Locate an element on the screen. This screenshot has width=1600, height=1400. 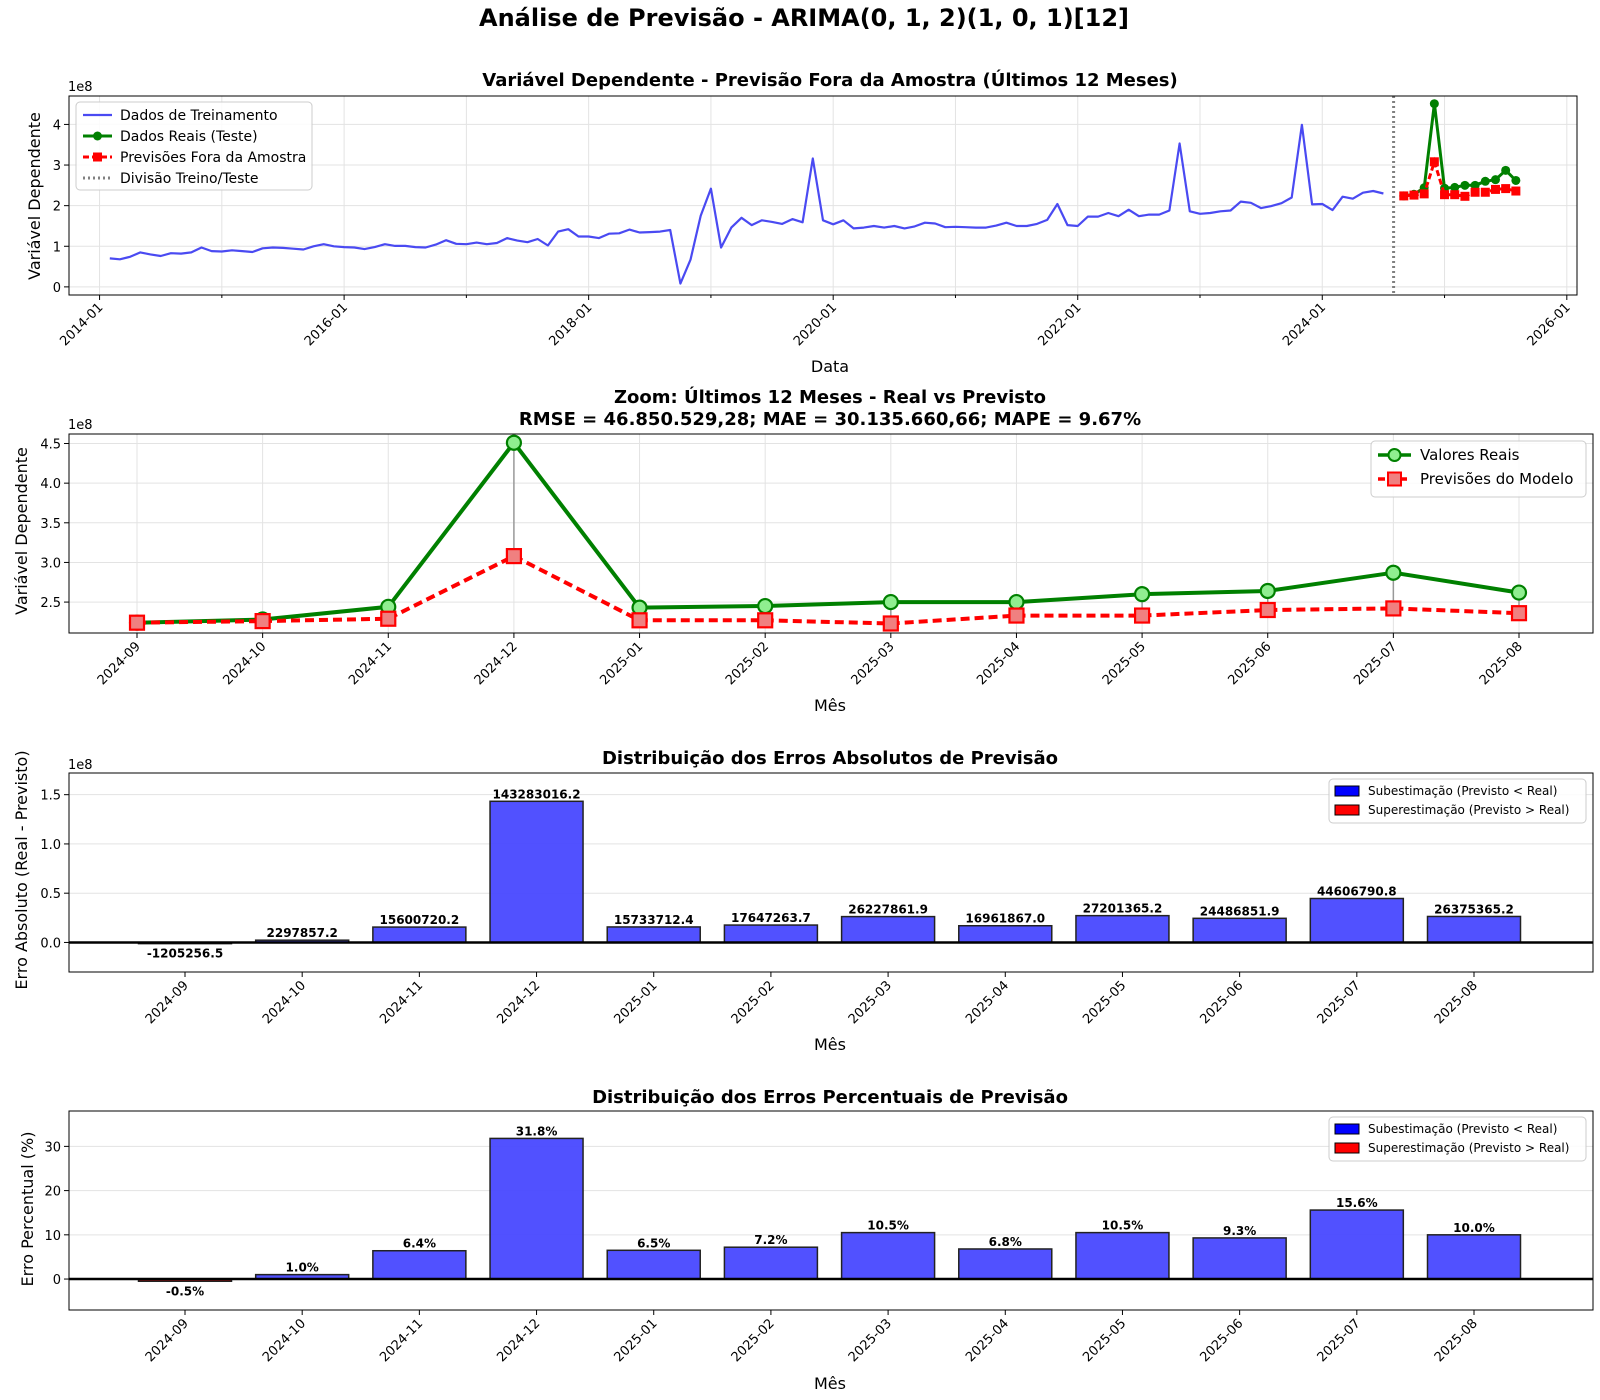
zoom-ytick-label-4: 4.5 is located at coordinates (50, 445).